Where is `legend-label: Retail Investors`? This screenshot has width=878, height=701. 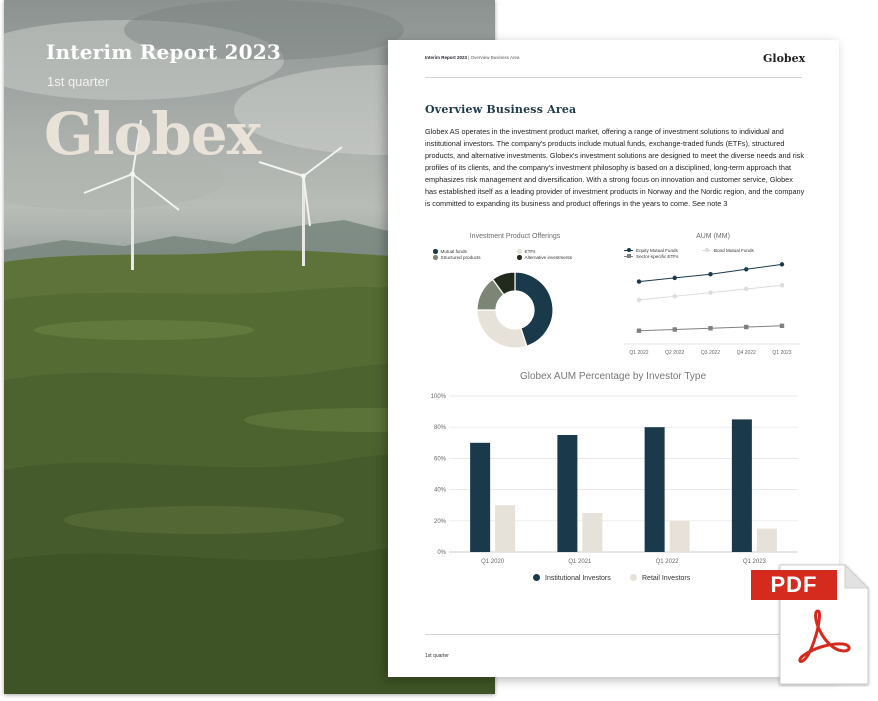 legend-label: Retail Investors is located at coordinates (666, 578).